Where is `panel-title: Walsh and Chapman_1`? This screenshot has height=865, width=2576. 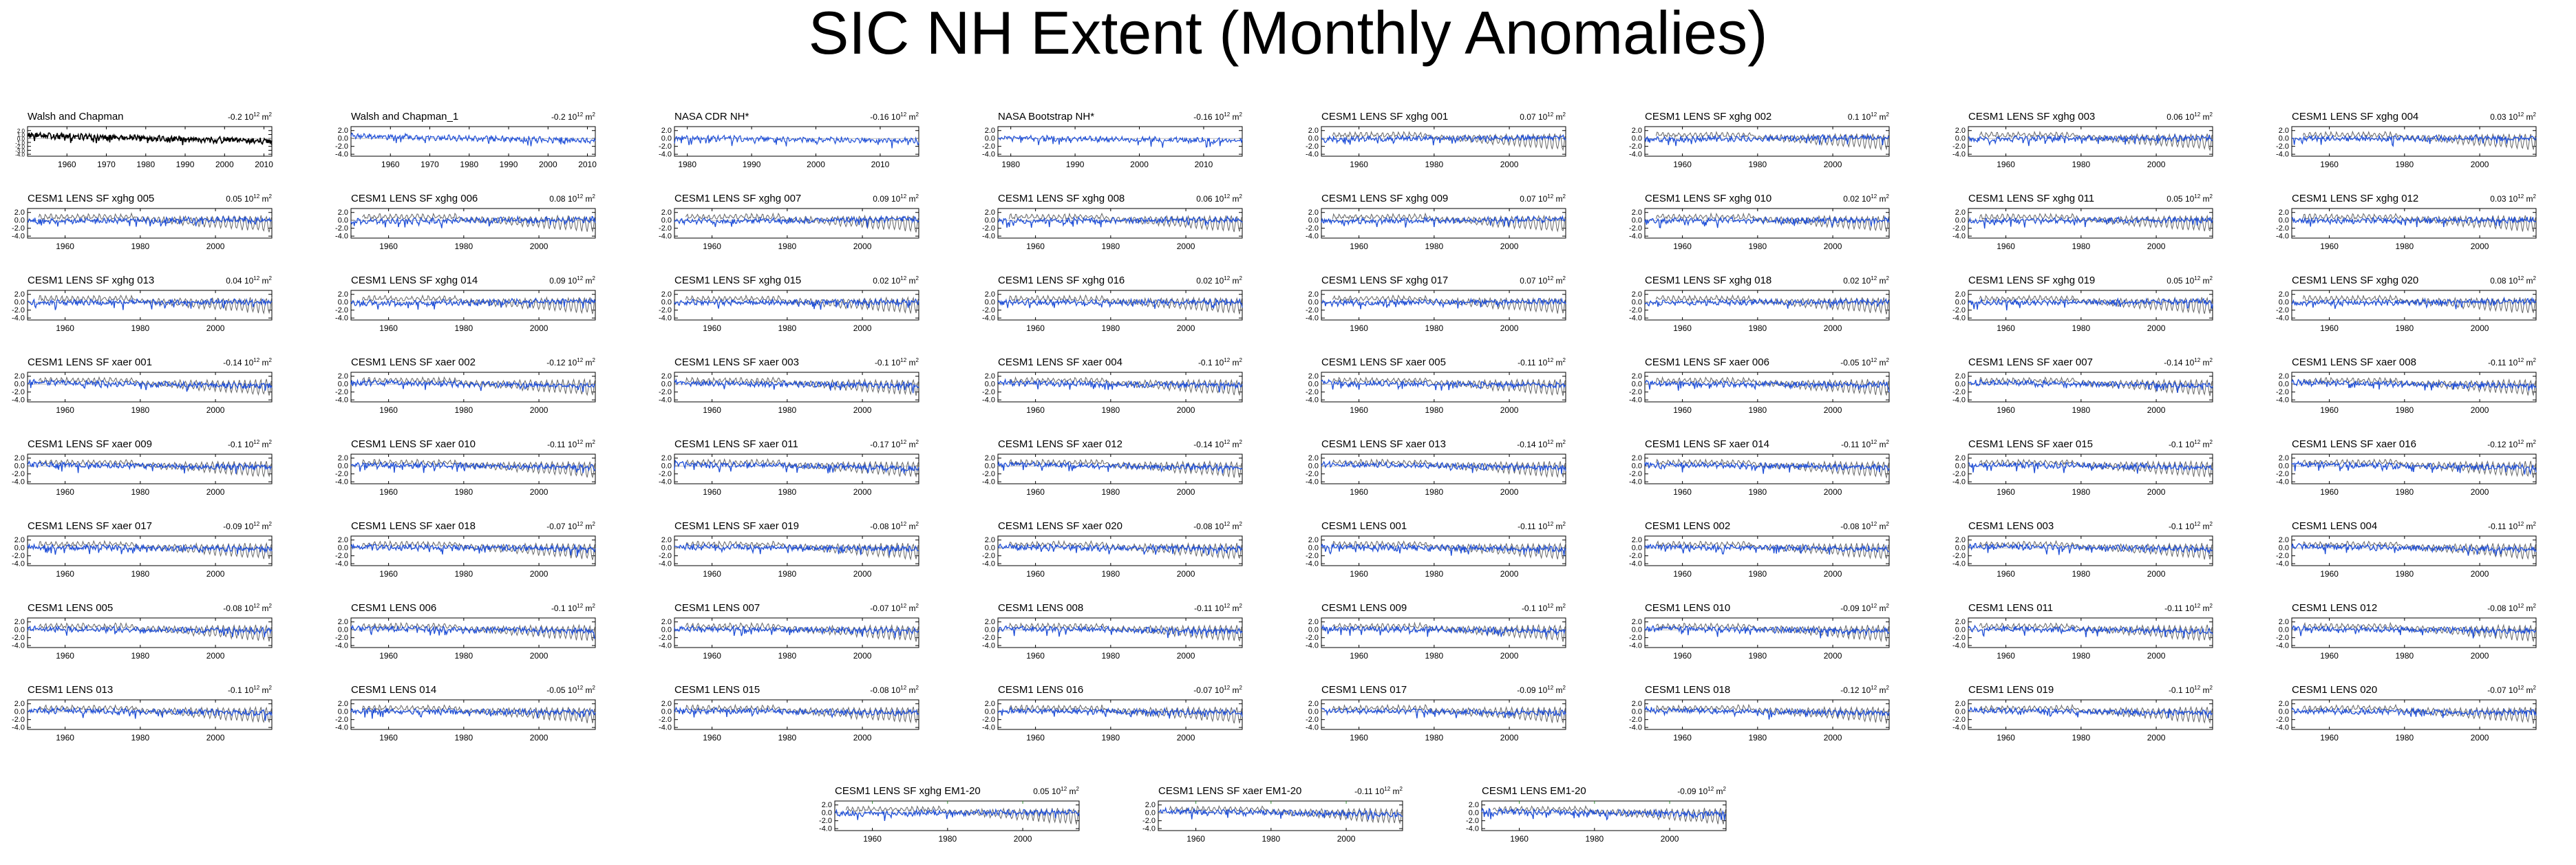
panel-title: Walsh and Chapman_1 is located at coordinates (404, 116).